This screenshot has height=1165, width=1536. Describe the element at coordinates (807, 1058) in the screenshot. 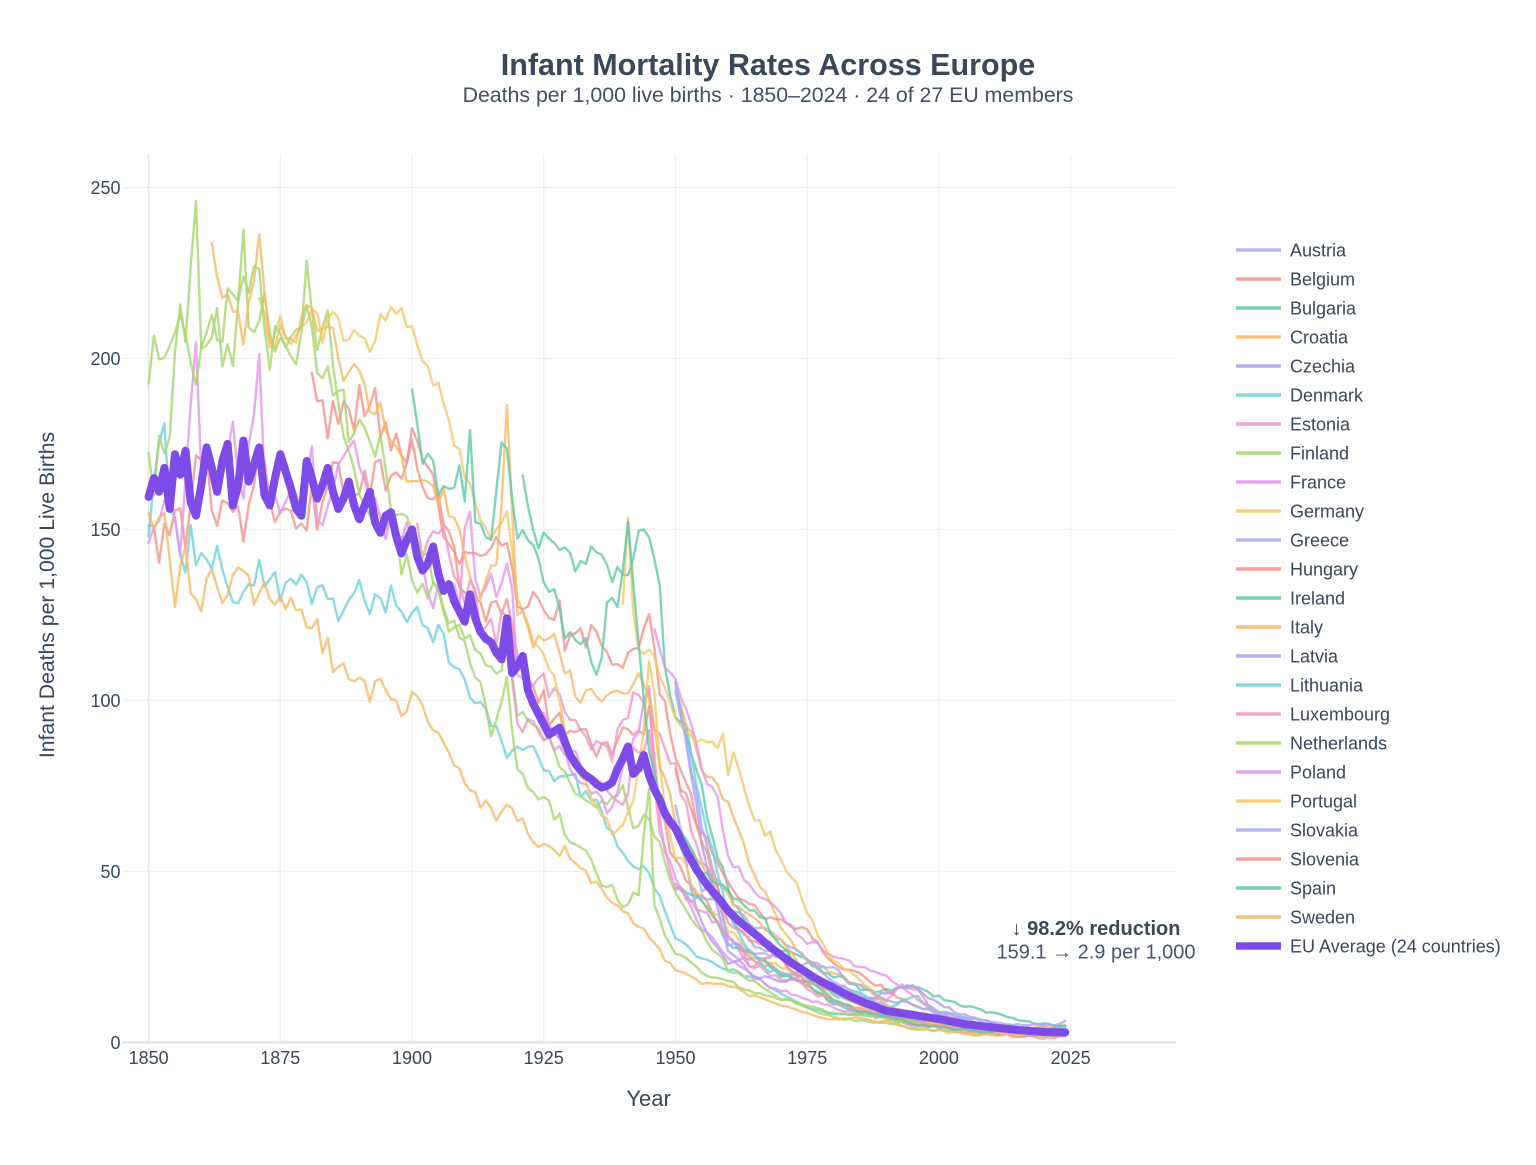

I see `svg-text: 1975` at that location.